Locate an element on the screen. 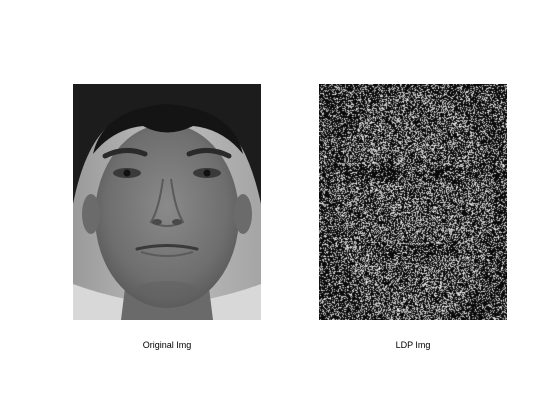  original-image-caption: Original Img is located at coordinates (167, 345).